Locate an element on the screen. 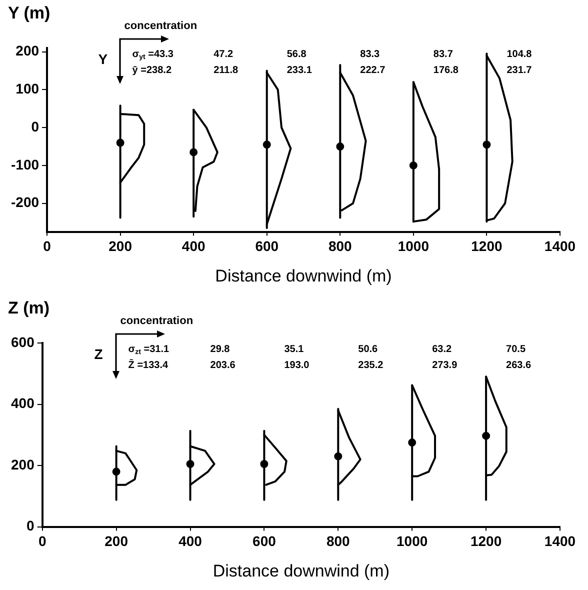  annotation: 104.8 is located at coordinates (519, 54).